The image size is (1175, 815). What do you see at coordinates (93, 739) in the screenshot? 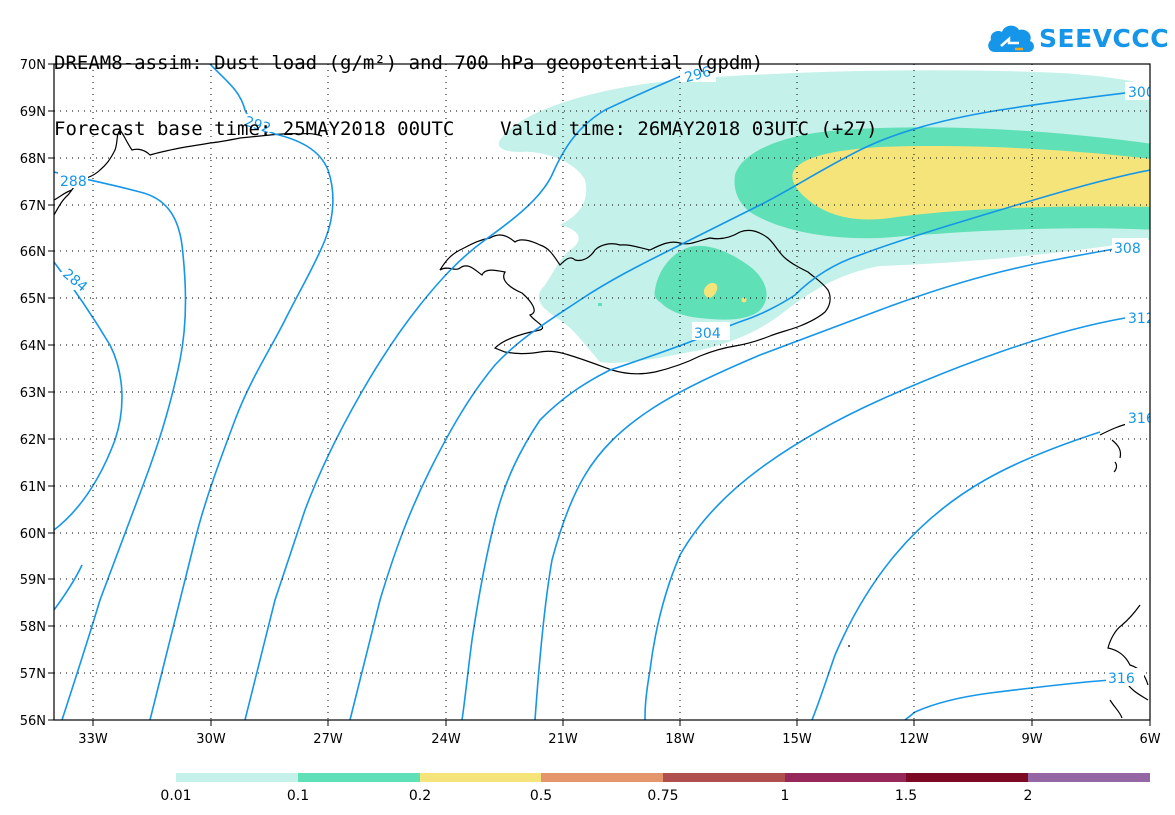
I see `lon-label: 33W` at bounding box center [93, 739].